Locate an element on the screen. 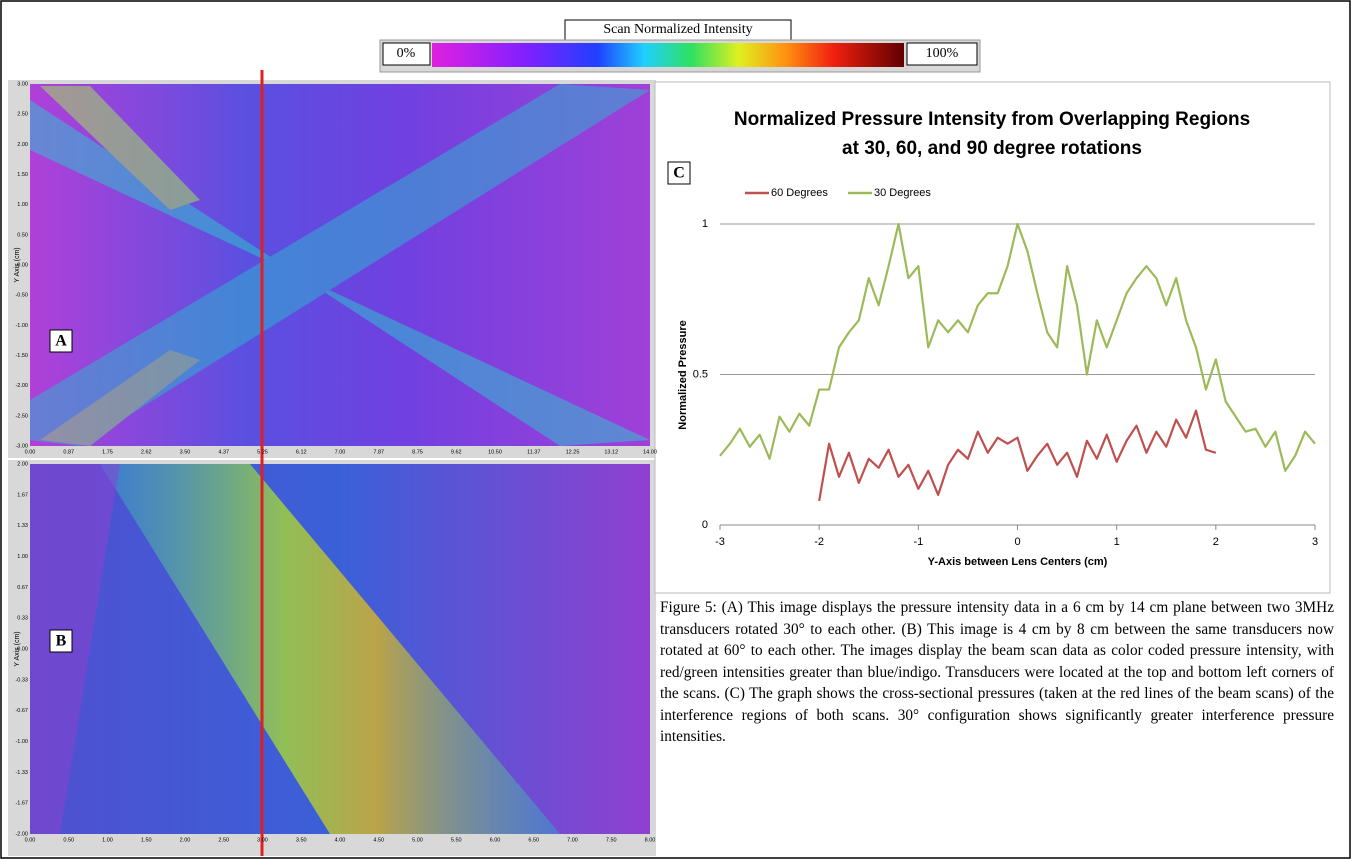 This screenshot has width=1351, height=859. panel-label: B is located at coordinates (61, 641).